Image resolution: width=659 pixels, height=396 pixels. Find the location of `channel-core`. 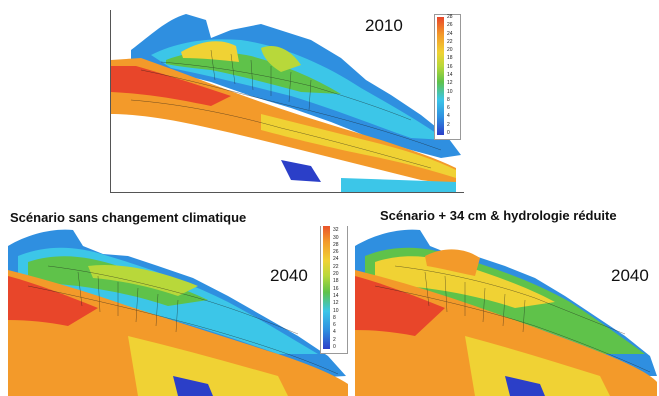

channel-core is located at coordinates (171, 86).